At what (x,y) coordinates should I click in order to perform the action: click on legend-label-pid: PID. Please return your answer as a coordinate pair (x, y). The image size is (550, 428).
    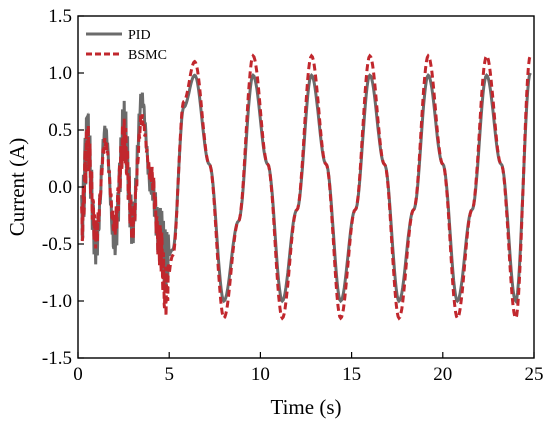
    Looking at the image, I should click on (139, 35).